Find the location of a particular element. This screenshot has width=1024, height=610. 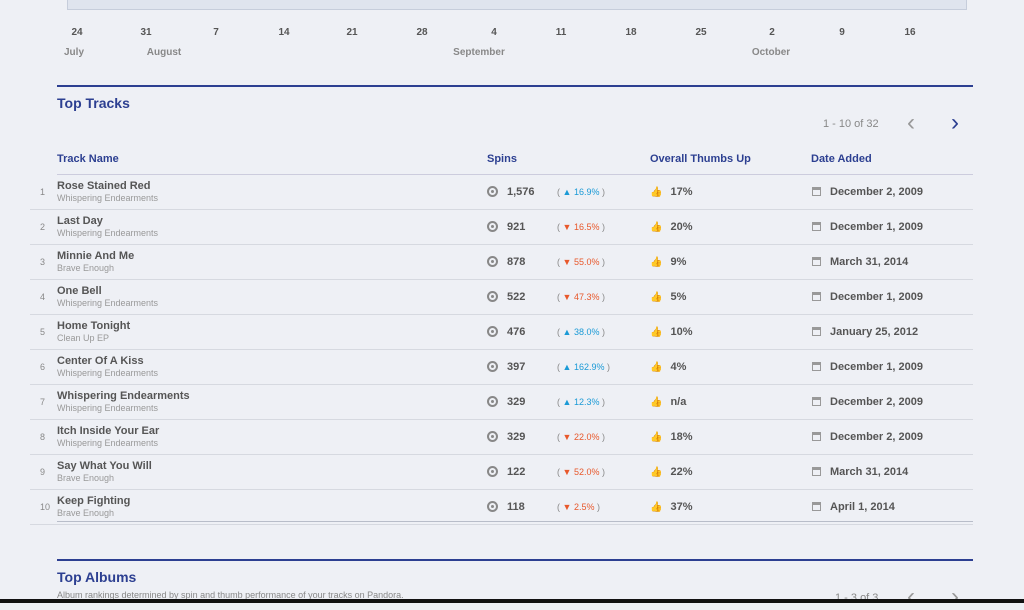

spin-change-value: 22.0% is located at coordinates (586, 437).